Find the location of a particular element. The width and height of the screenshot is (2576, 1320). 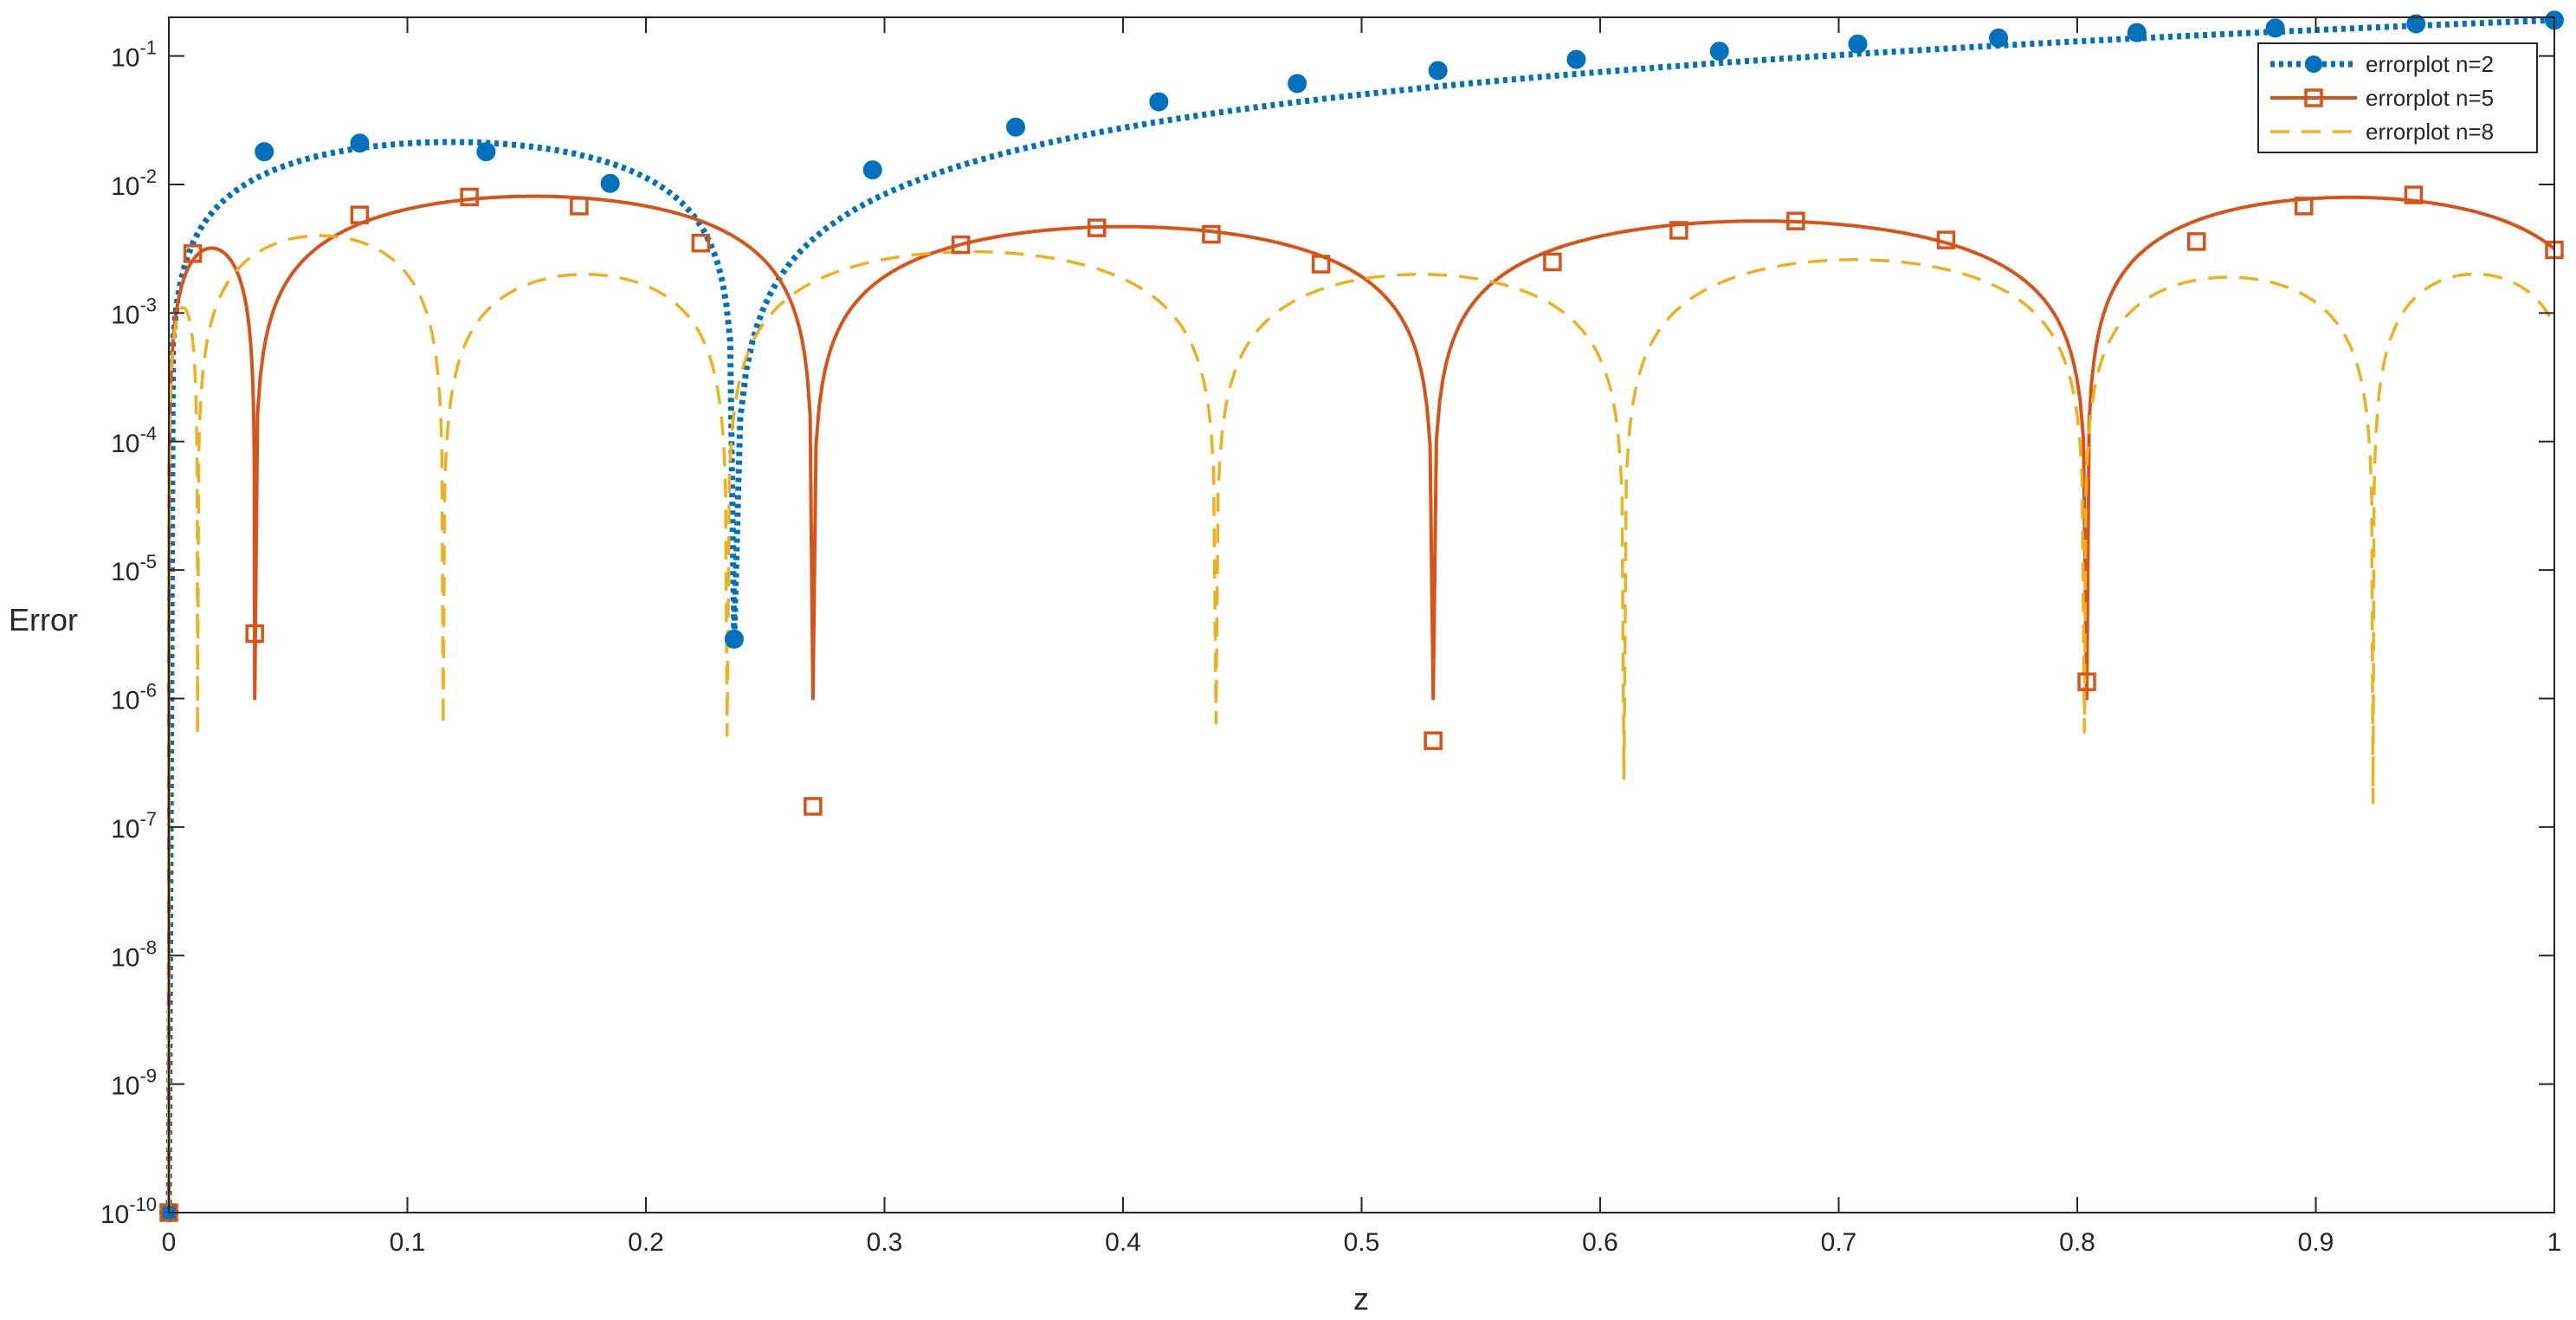

y-tick-label: 10⁻⁹ is located at coordinates (134, 1083).